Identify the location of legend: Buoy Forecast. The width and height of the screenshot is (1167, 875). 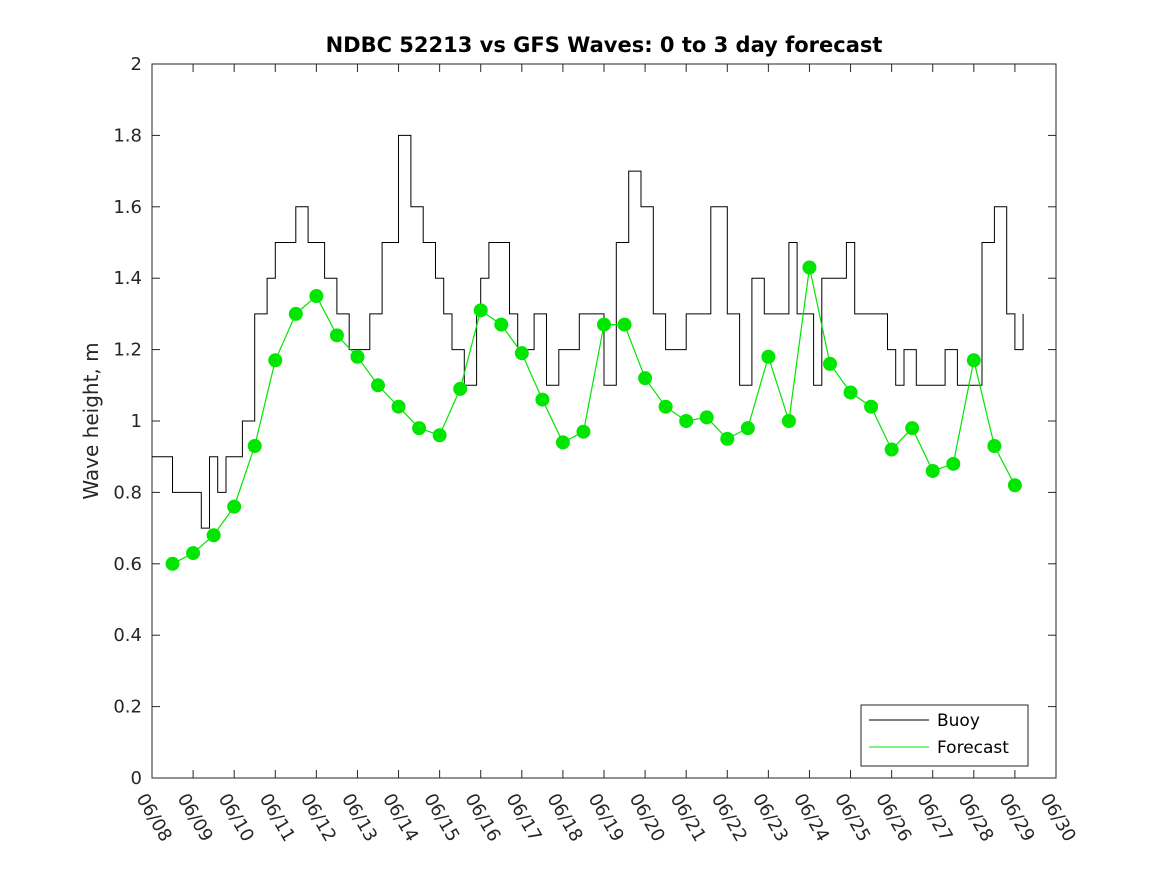
(944, 735).